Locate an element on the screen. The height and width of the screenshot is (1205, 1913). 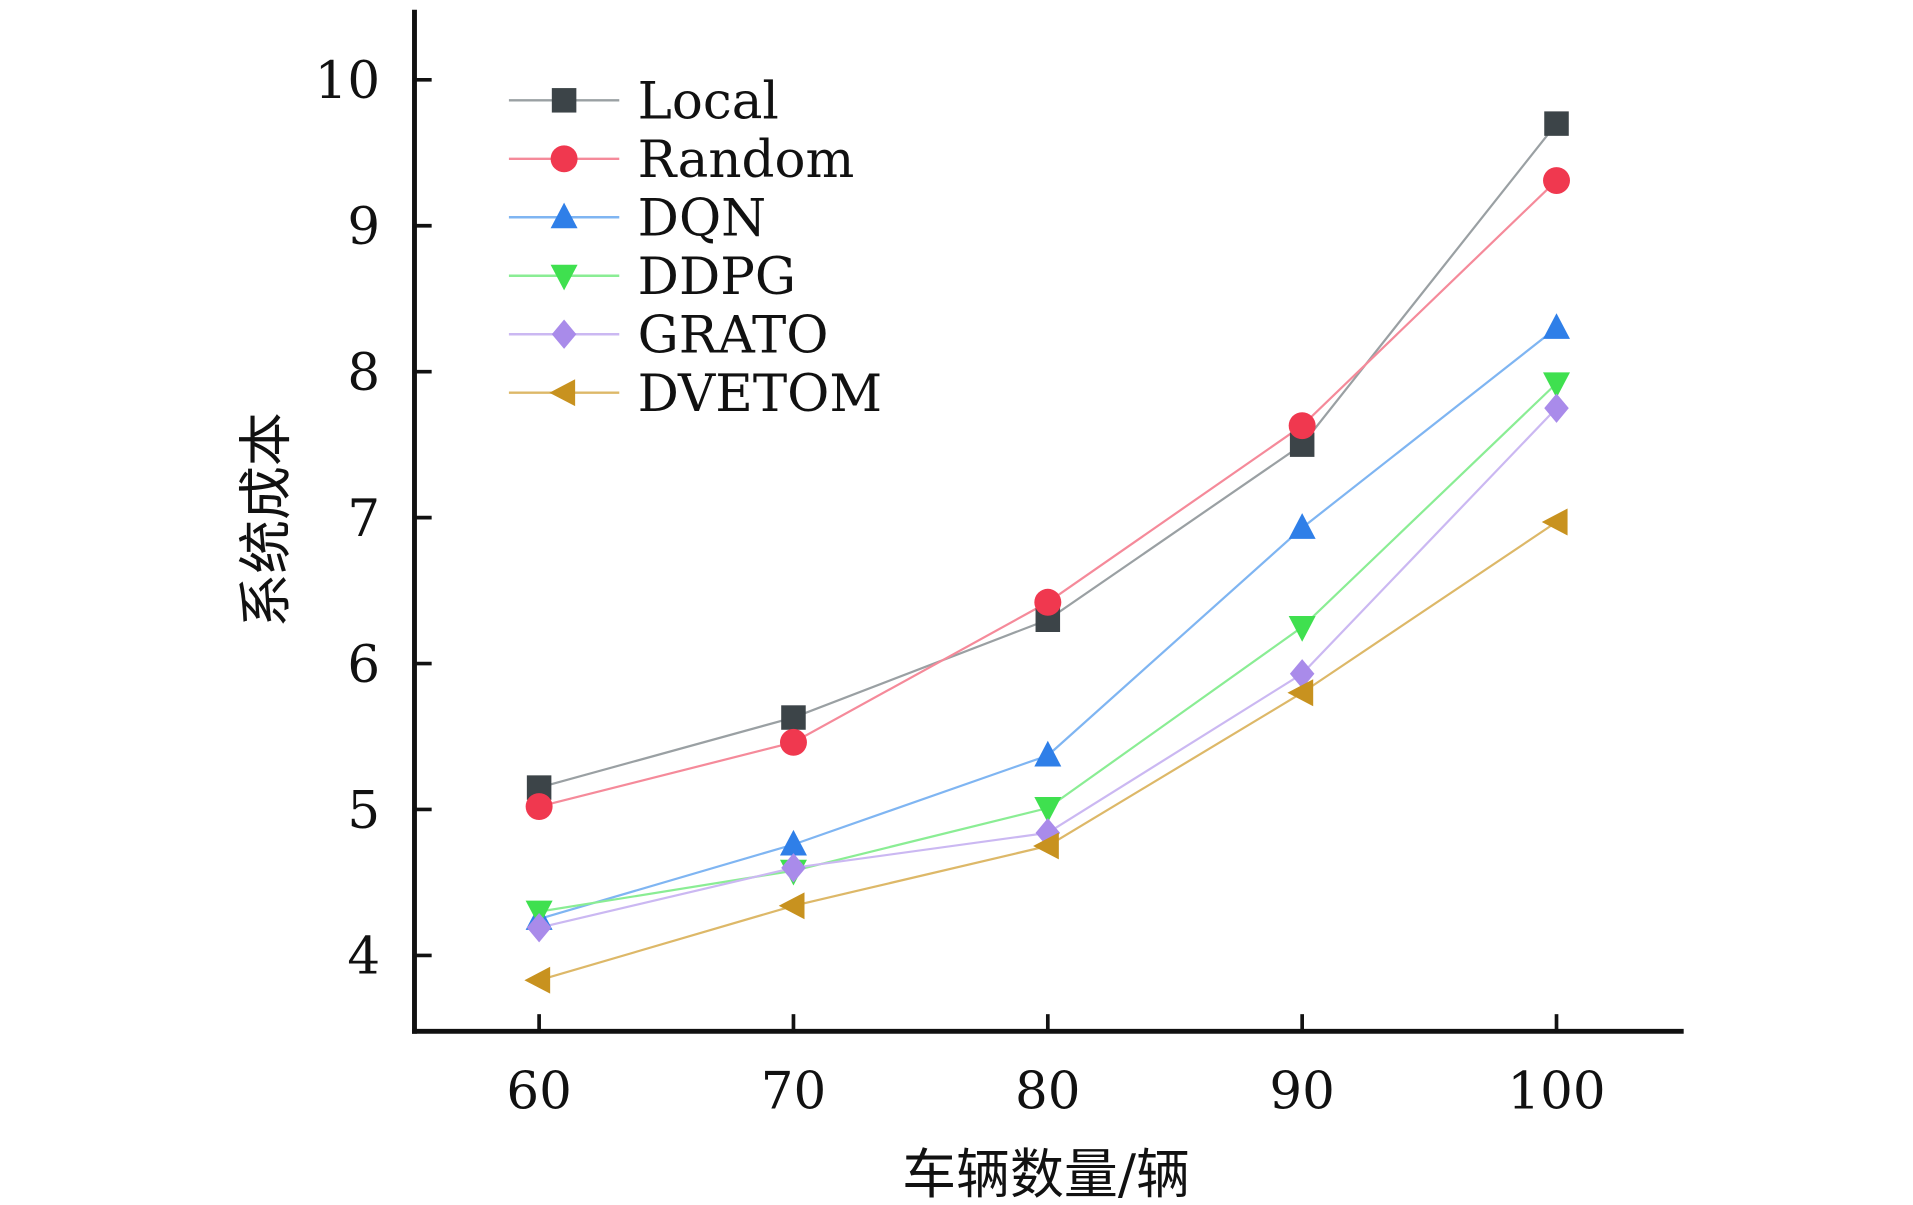
legend-marker-grato is located at coordinates (564, 334).